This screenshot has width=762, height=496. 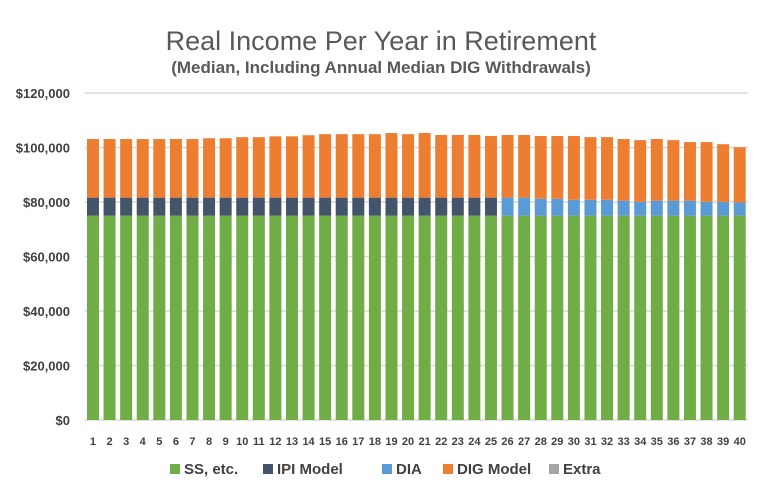 I want to click on x-tick-label: 33, so click(x=624, y=442).